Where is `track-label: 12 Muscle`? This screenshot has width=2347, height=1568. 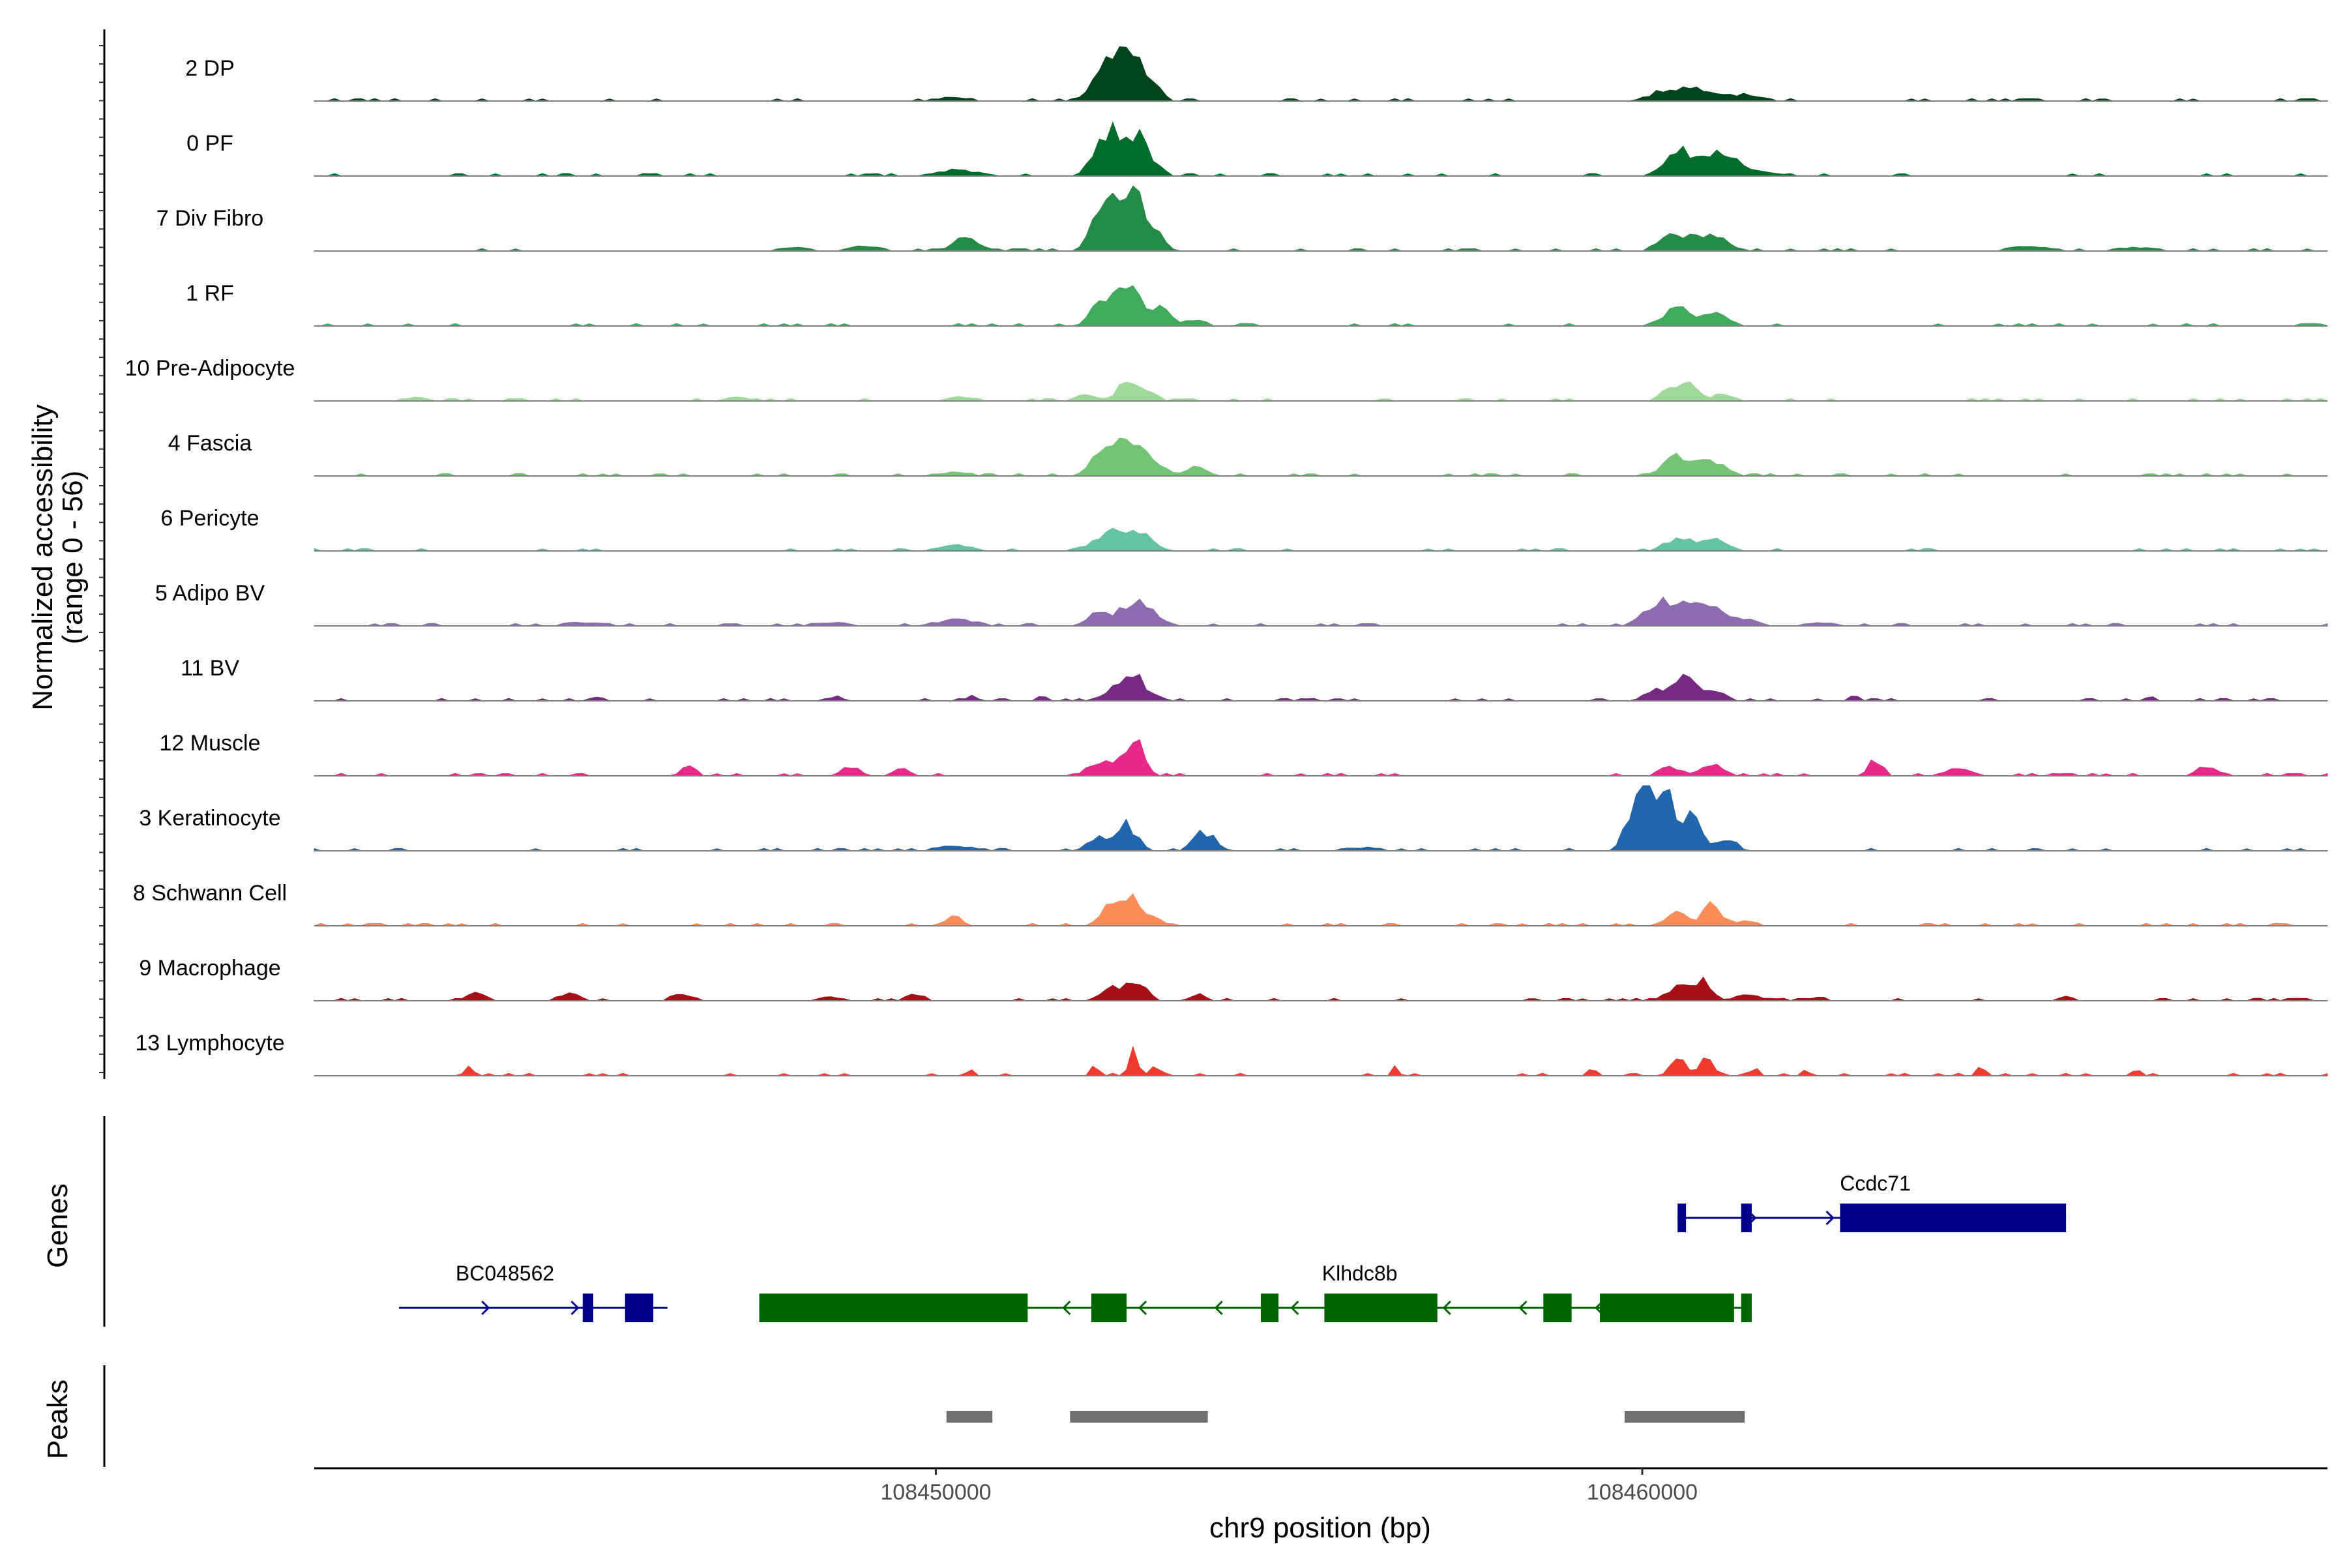
track-label: 12 Muscle is located at coordinates (210, 743).